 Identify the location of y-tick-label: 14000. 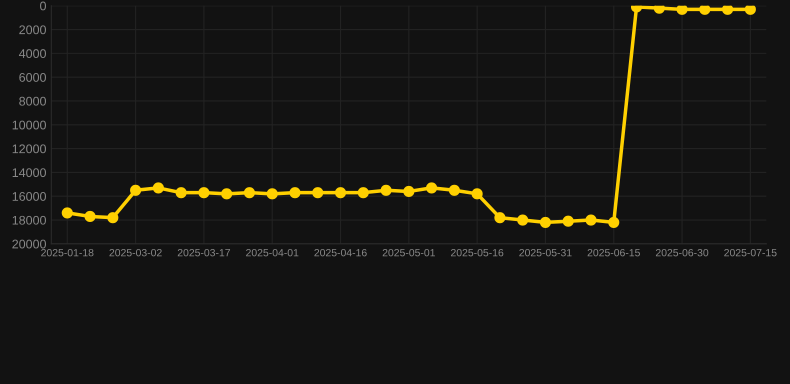
(29, 173).